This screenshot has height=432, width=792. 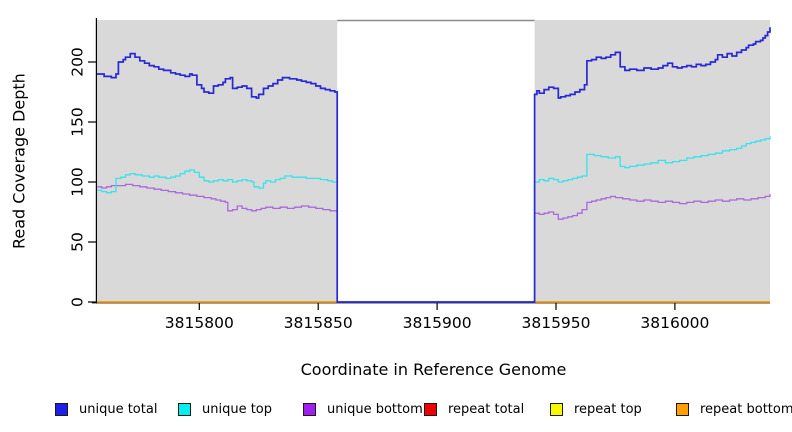 I want to click on repeat-total-swatch, so click(x=430, y=409).